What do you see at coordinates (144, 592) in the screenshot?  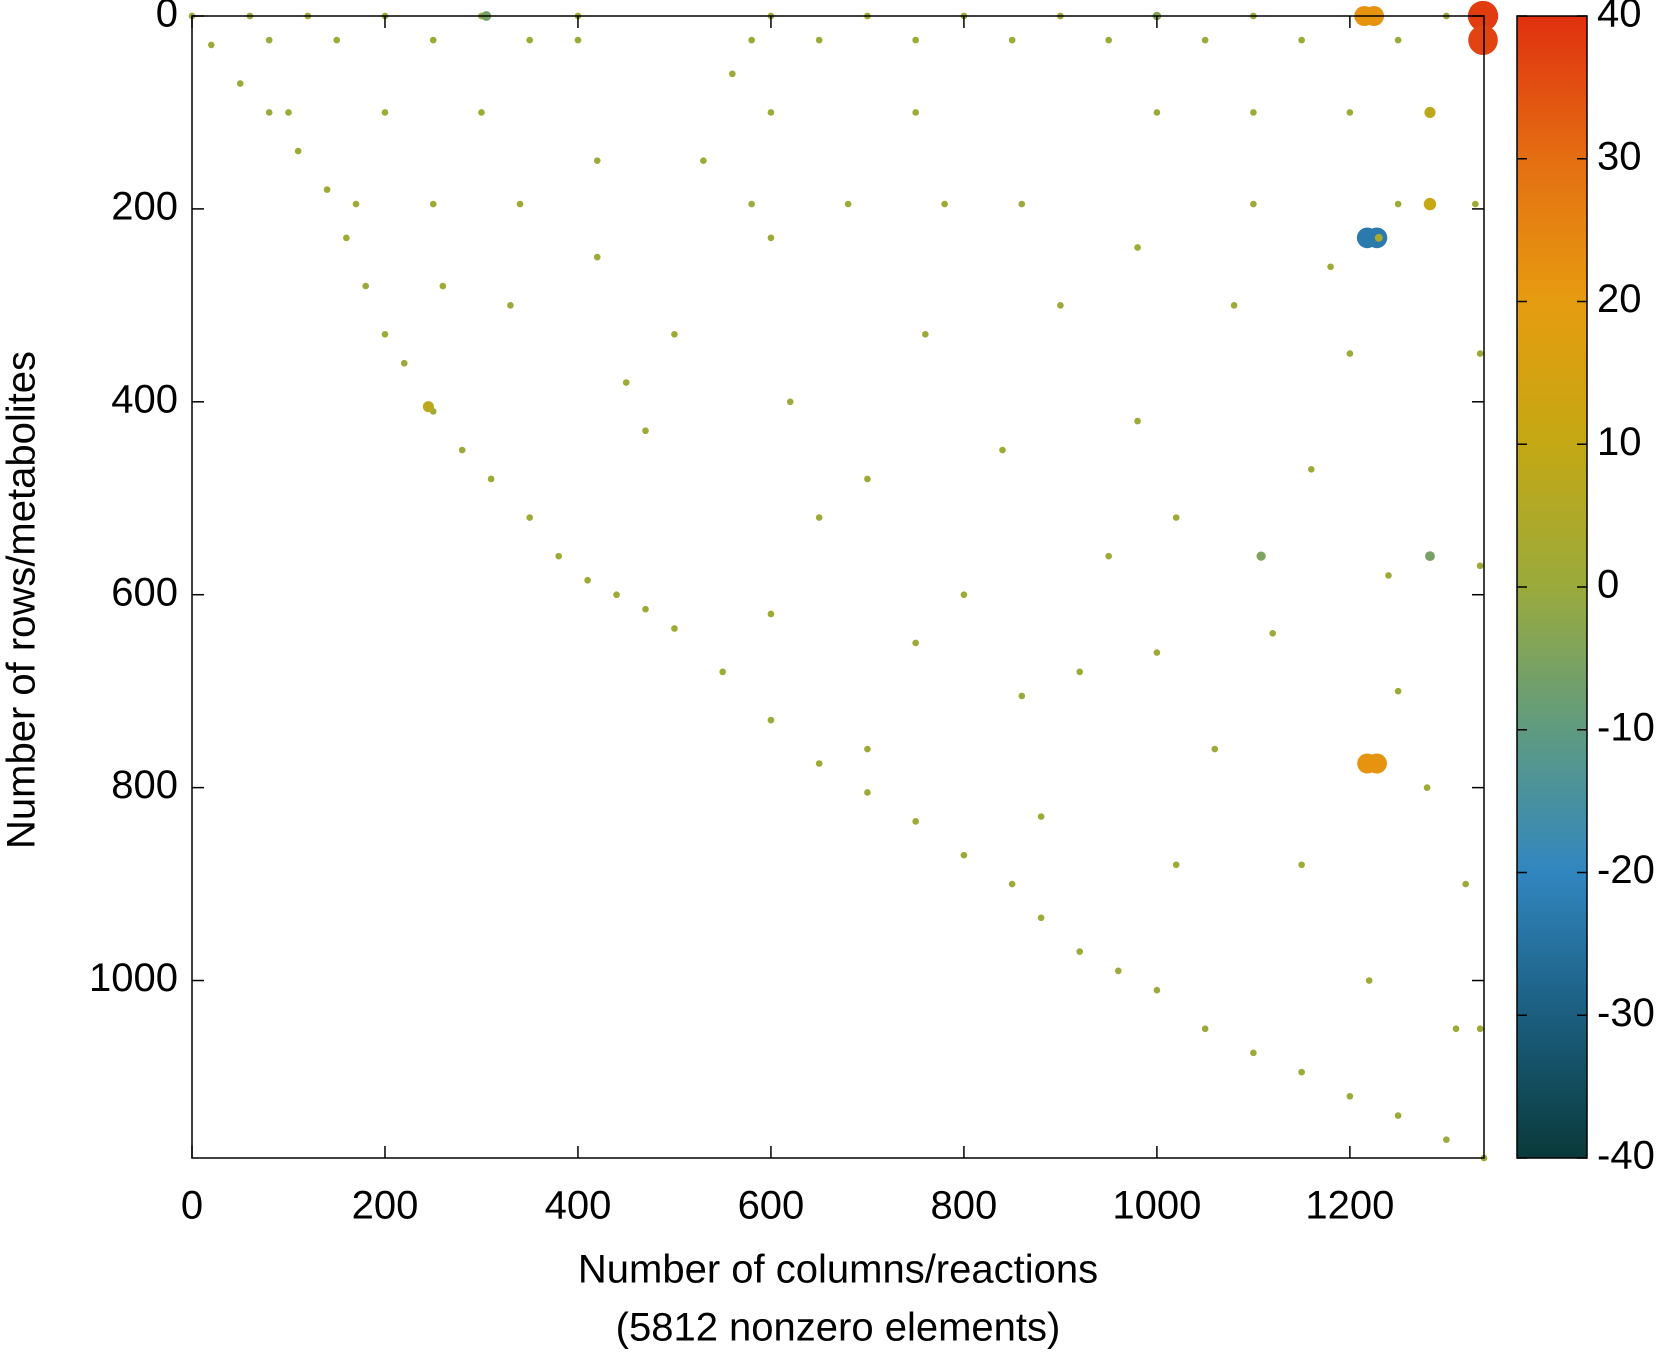 I see `y-tick-label: 600` at bounding box center [144, 592].